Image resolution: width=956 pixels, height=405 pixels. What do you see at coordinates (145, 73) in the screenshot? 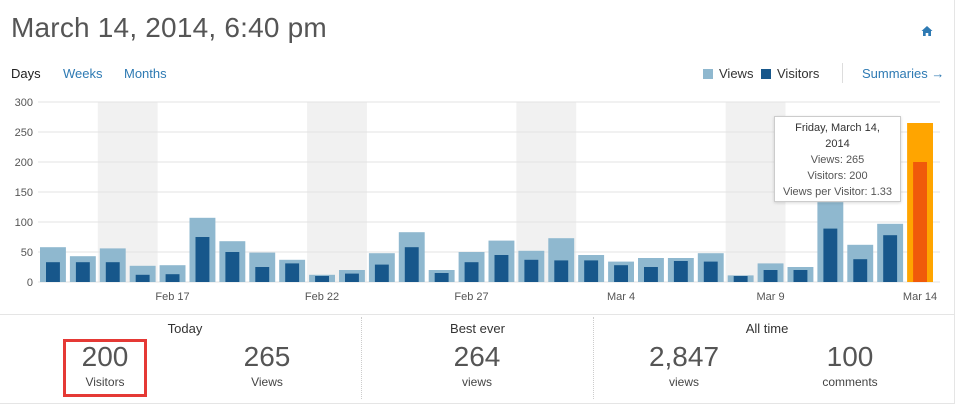
I see `tab-months: Months` at bounding box center [145, 73].